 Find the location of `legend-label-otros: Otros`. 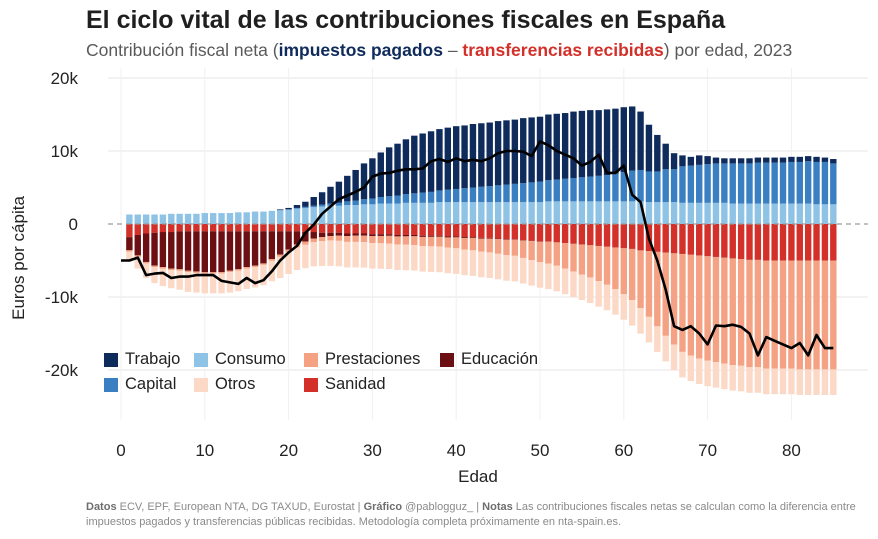

legend-label-otros: Otros is located at coordinates (235, 384).